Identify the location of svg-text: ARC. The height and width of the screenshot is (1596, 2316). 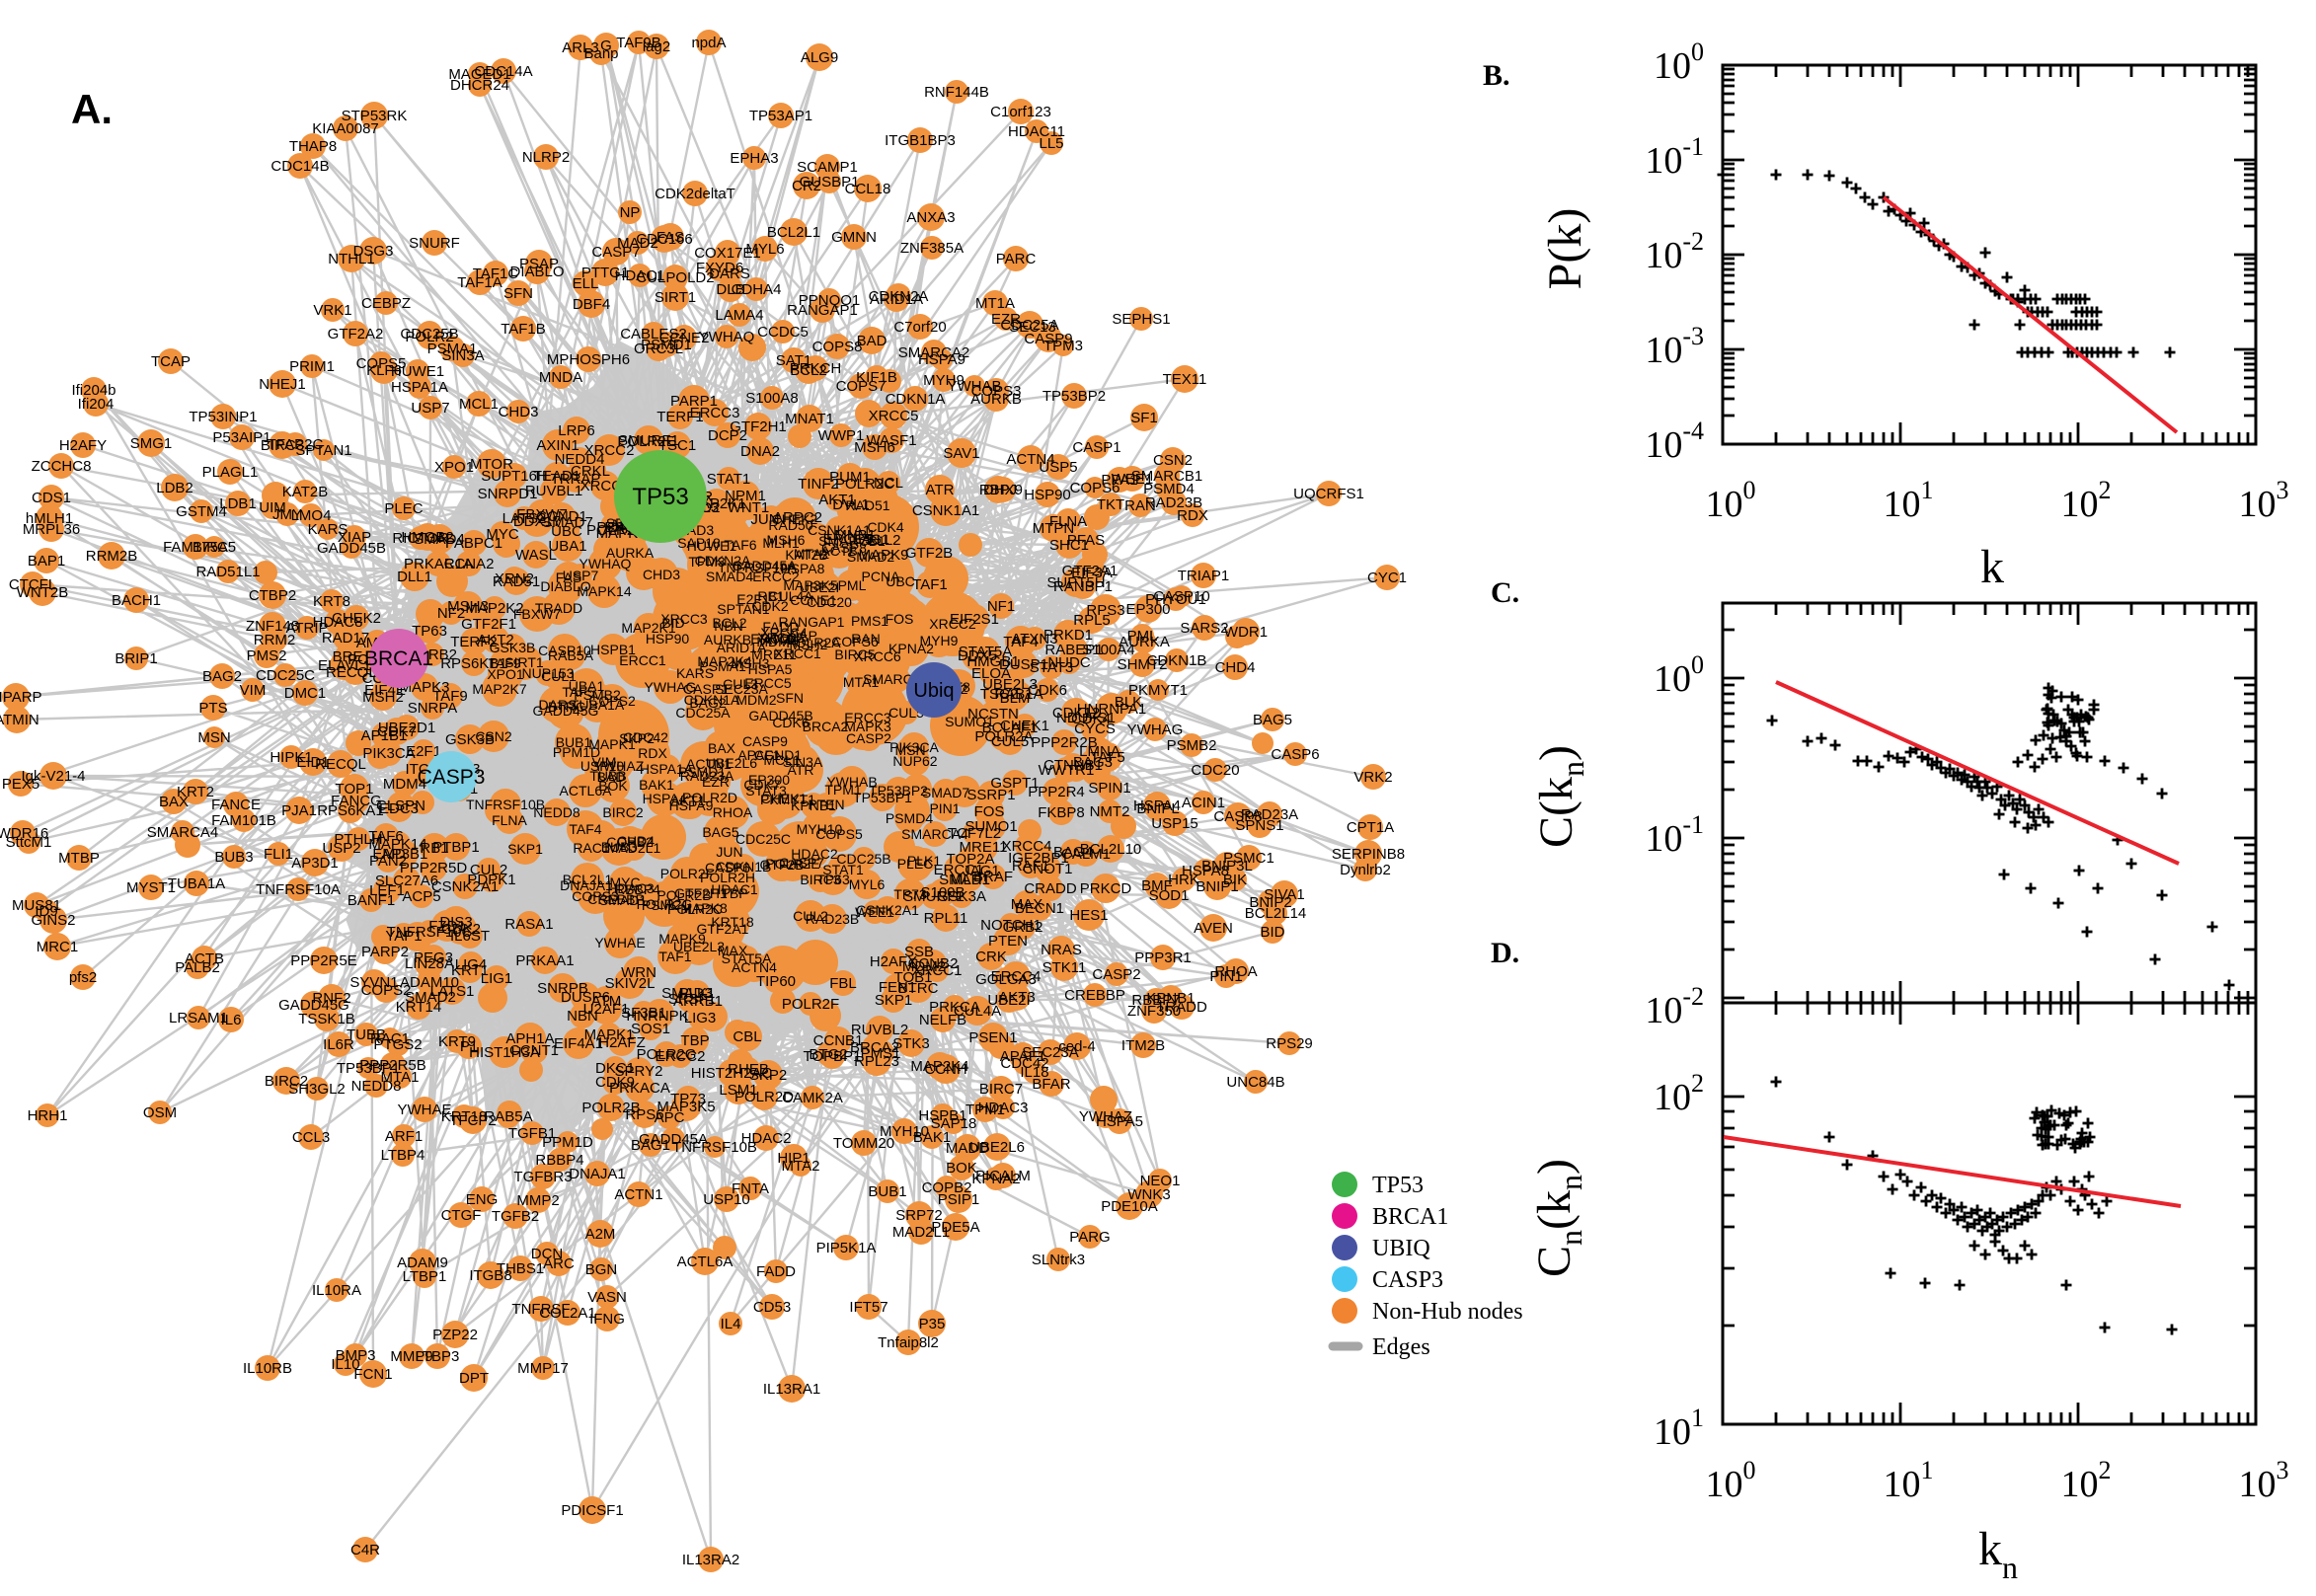
(559, 1263).